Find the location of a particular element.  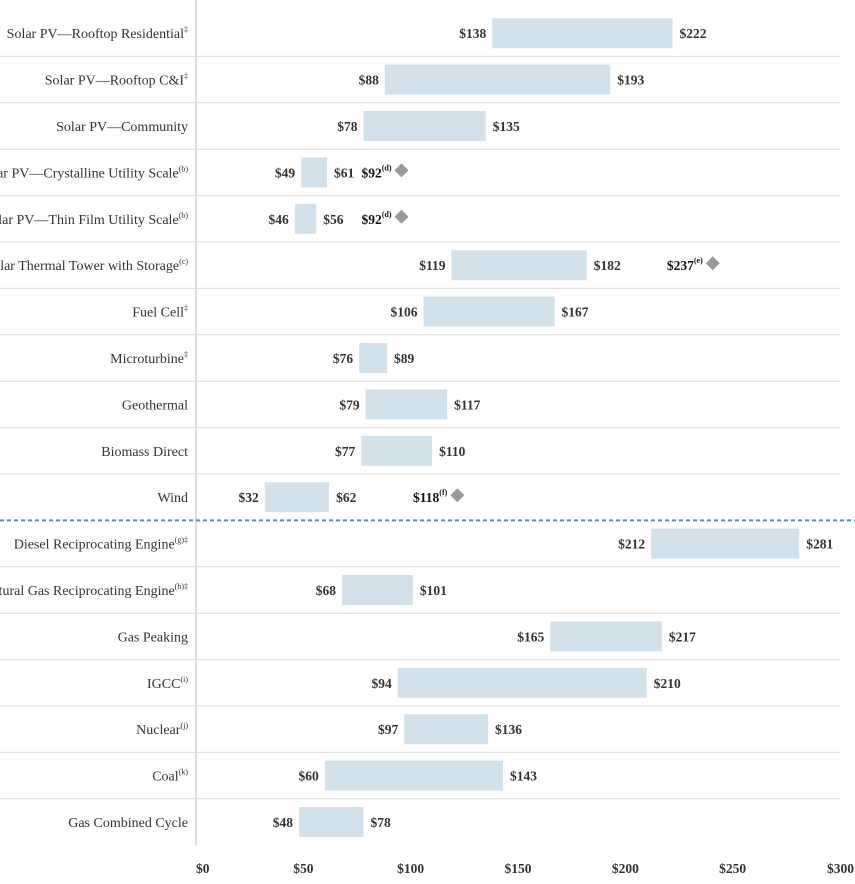

category-label: Natural Gas Reciprocating Engine(h)‡ is located at coordinates (94, 590).